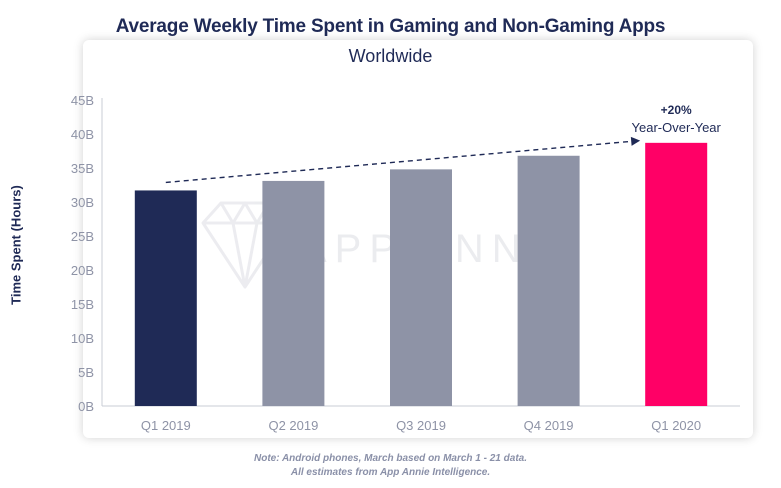 Image resolution: width=781 pixels, height=488 pixels. What do you see at coordinates (421, 425) in the screenshot?
I see `x-tick-label: Q3 2019` at bounding box center [421, 425].